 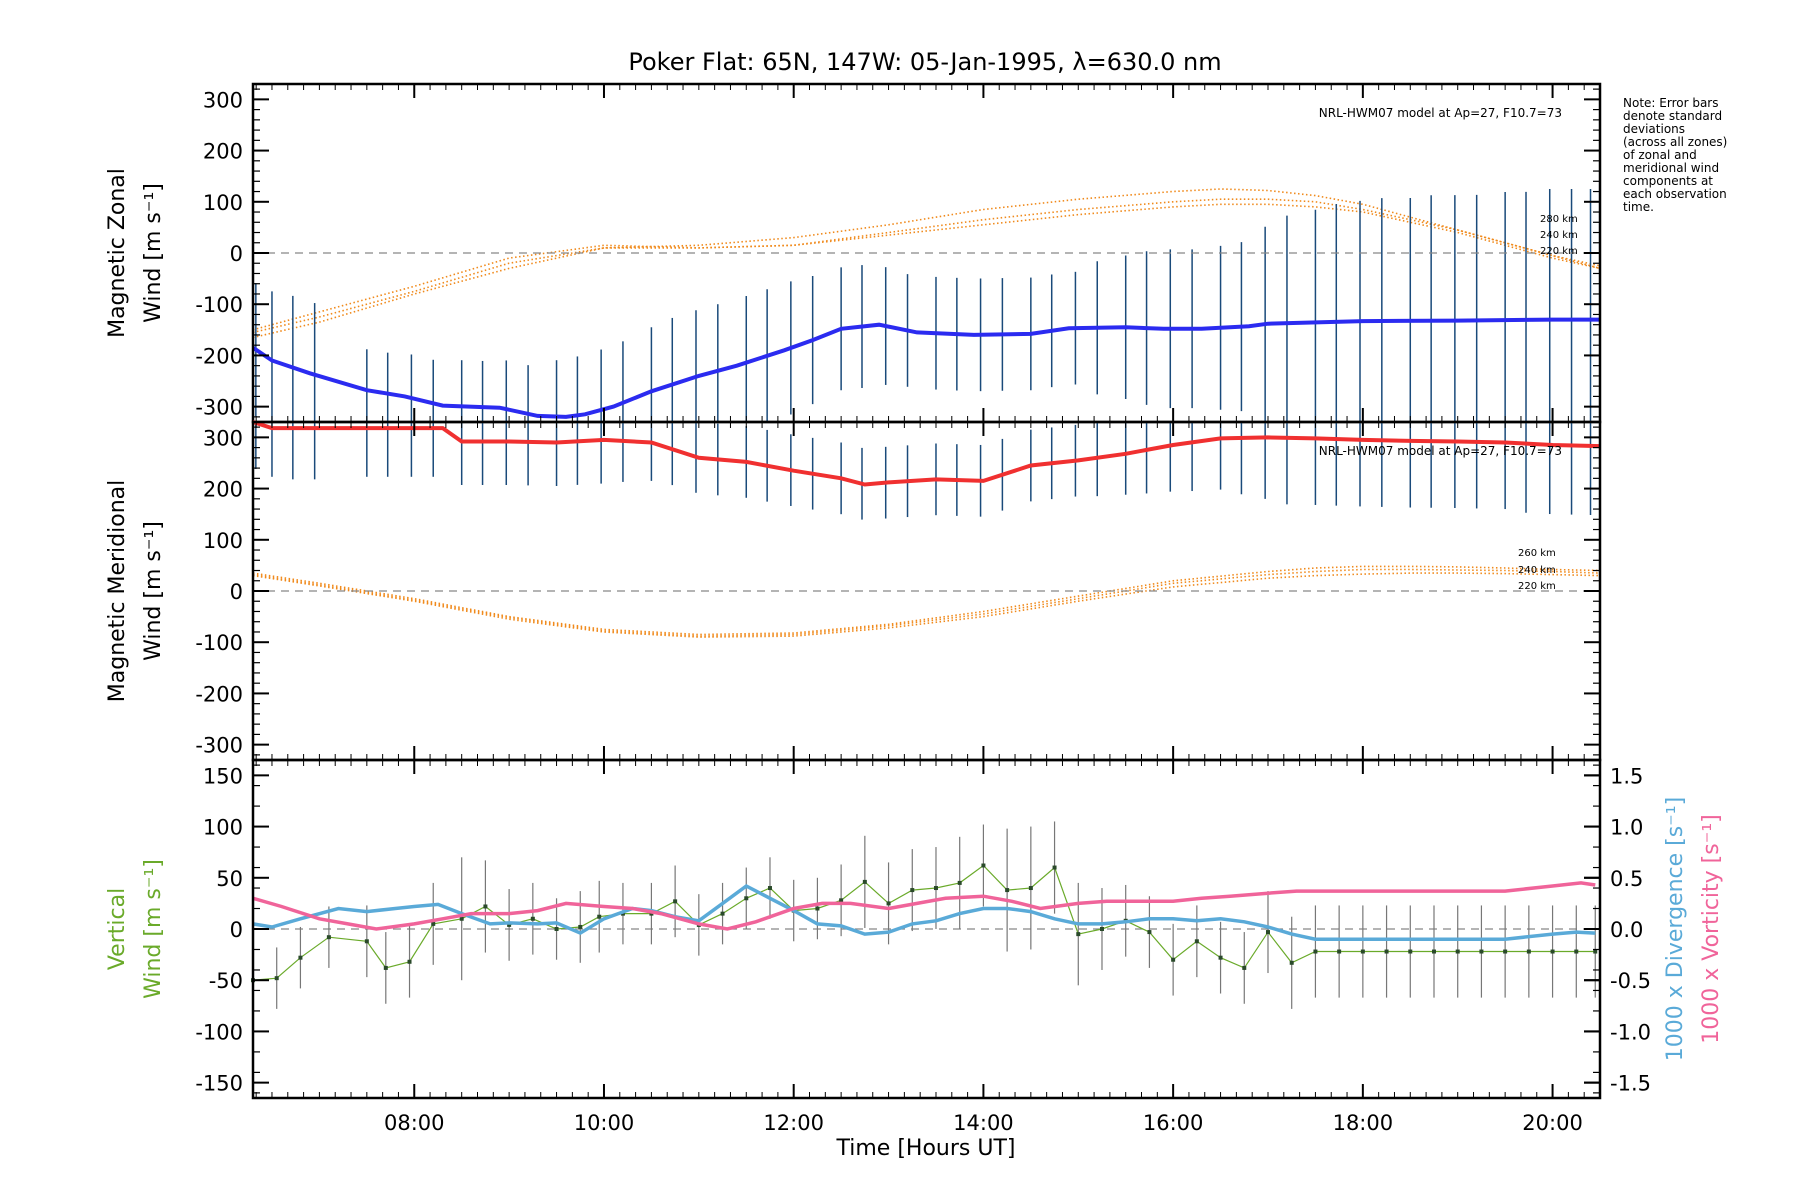 I want to click on zonal-model-alt-label: 280 km, so click(x=1559, y=219).